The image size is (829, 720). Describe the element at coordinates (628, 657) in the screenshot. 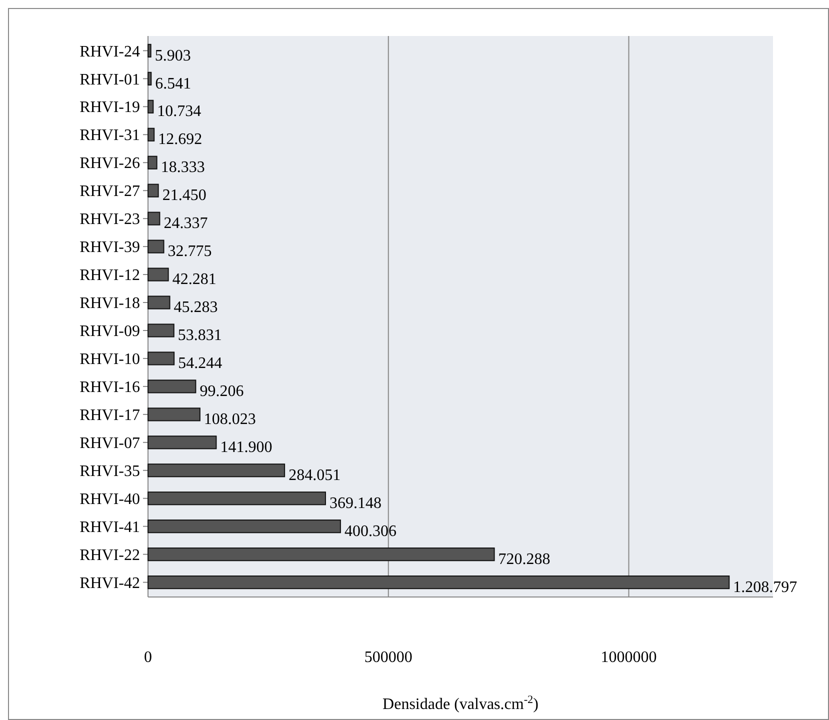

I see `x-tick-label: 1000000` at that location.